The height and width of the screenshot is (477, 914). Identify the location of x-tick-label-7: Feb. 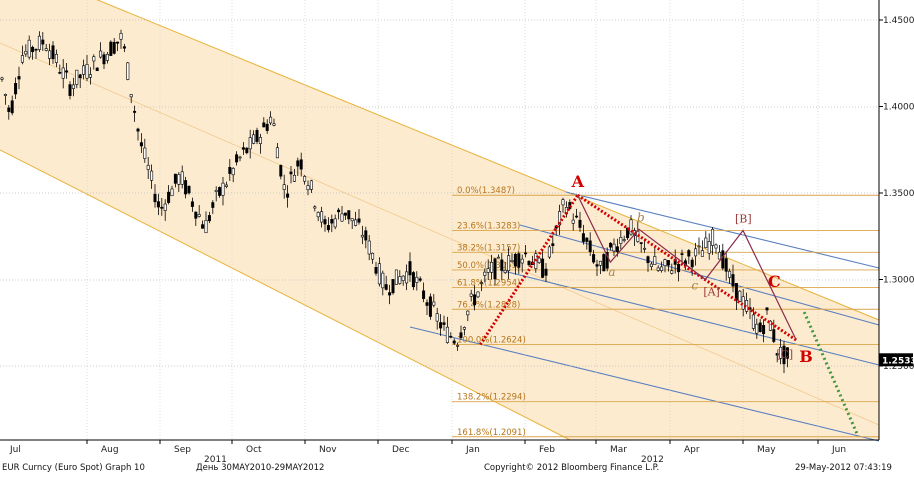
(547, 450).